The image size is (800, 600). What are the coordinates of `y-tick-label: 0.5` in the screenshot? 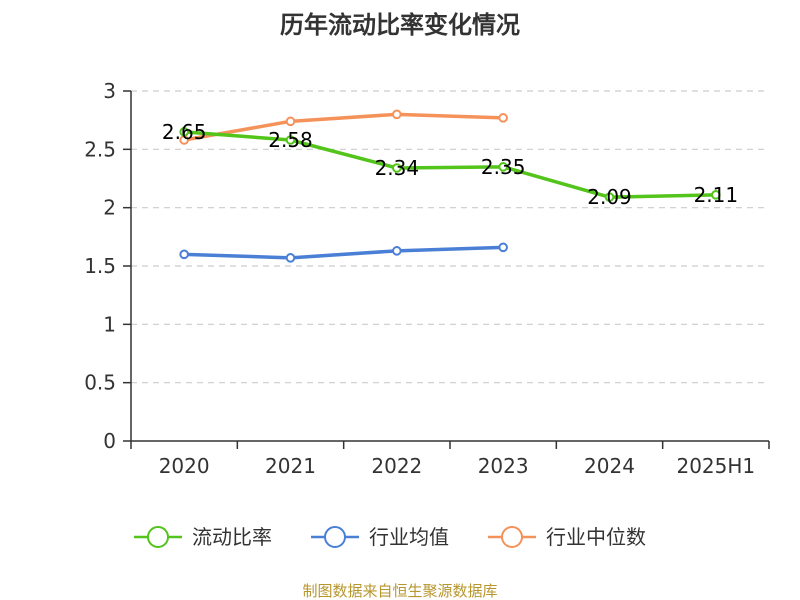 It's located at (100, 383).